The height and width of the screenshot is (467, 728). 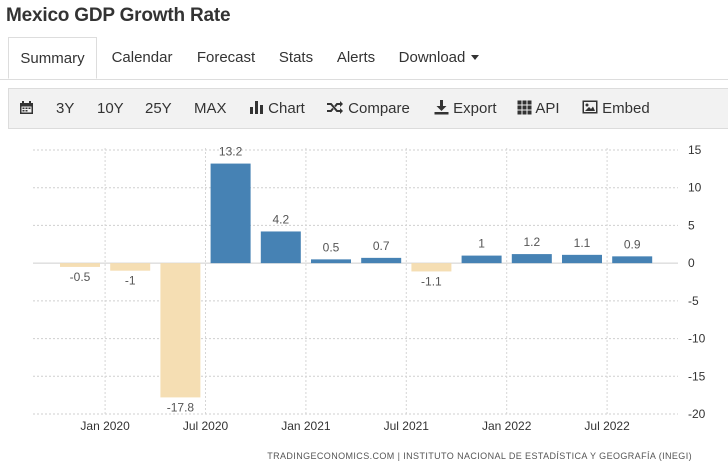 I want to click on api-button: API, so click(x=538, y=108).